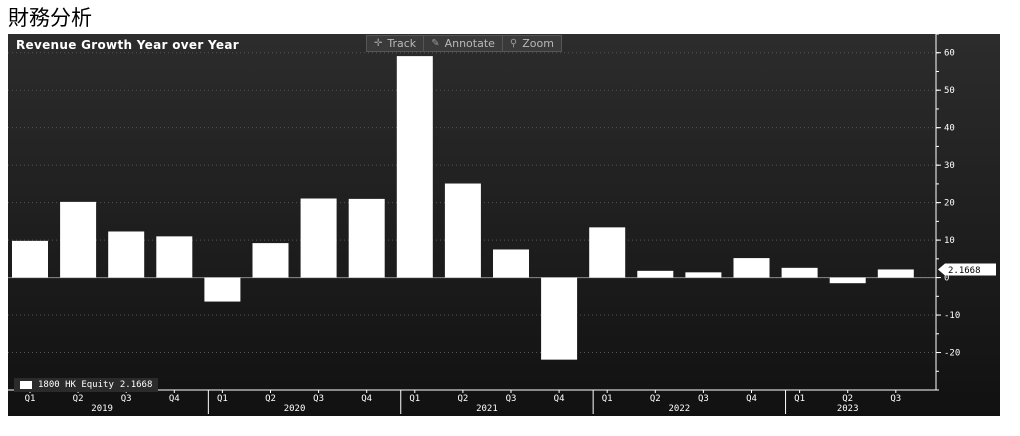 This screenshot has height=436, width=1020. Describe the element at coordinates (513, 43) in the screenshot. I see `magnifier-icon: ⚲` at that location.